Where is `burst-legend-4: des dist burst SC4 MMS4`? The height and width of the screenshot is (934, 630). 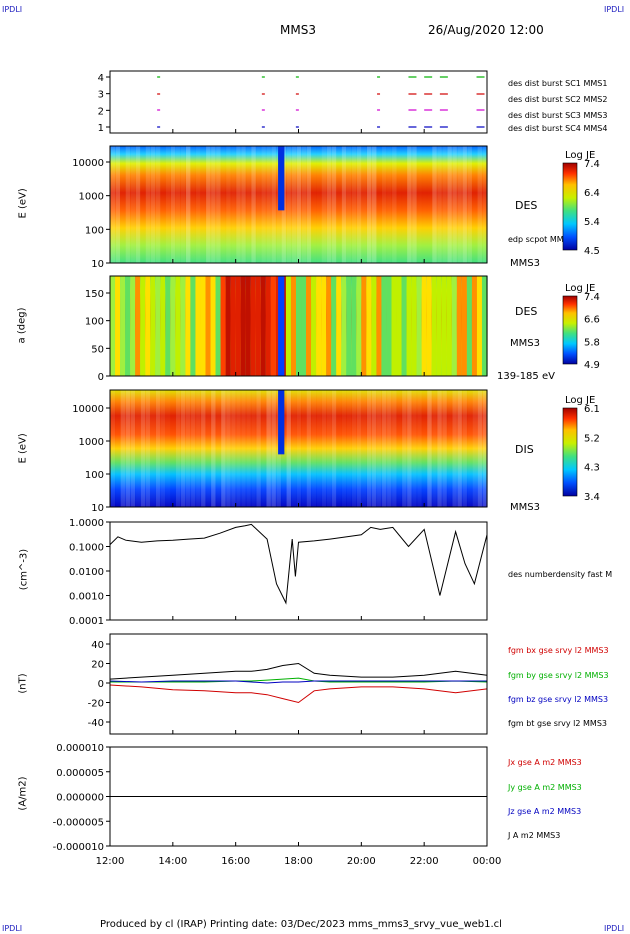 burst-legend-4: des dist burst SC4 MMS4 is located at coordinates (558, 128).